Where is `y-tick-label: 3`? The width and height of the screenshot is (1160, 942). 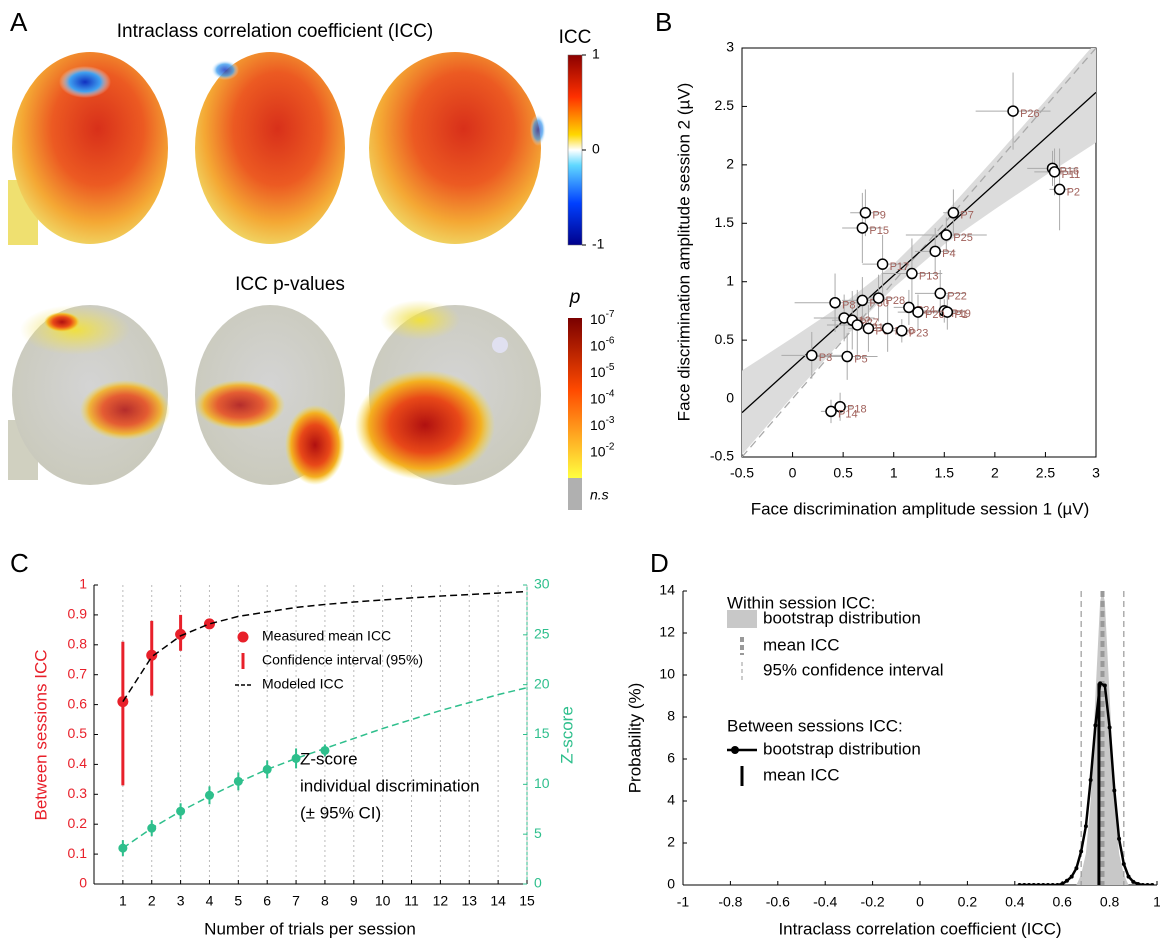
y-tick-label: 3 is located at coordinates (730, 47).